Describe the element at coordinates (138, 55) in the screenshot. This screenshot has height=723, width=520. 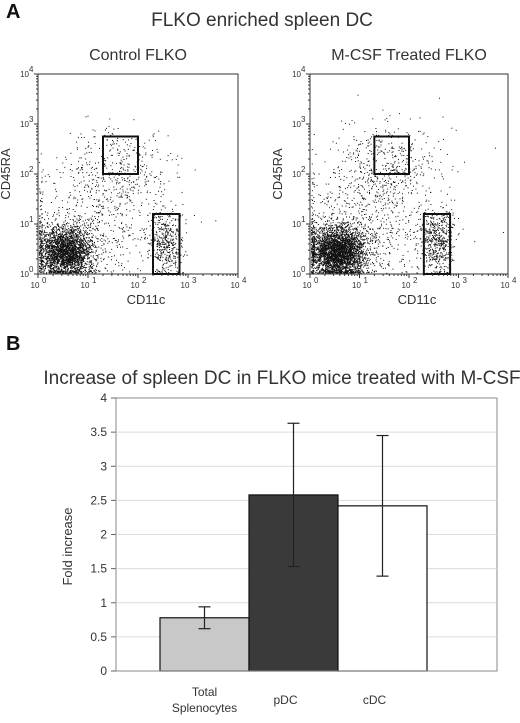
I see `flow-plot-title: Control FLKO` at that location.